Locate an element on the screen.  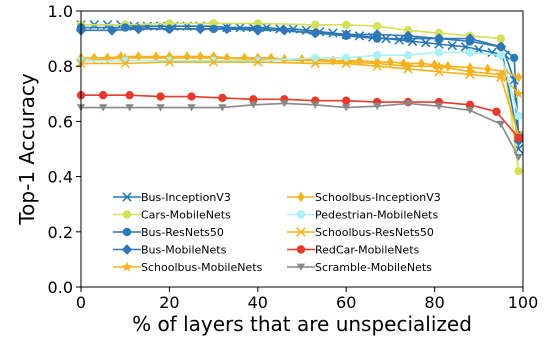
legend-item-schoolbus-mobilenets: Schoolbus-MobileNets is located at coordinates (188, 267).